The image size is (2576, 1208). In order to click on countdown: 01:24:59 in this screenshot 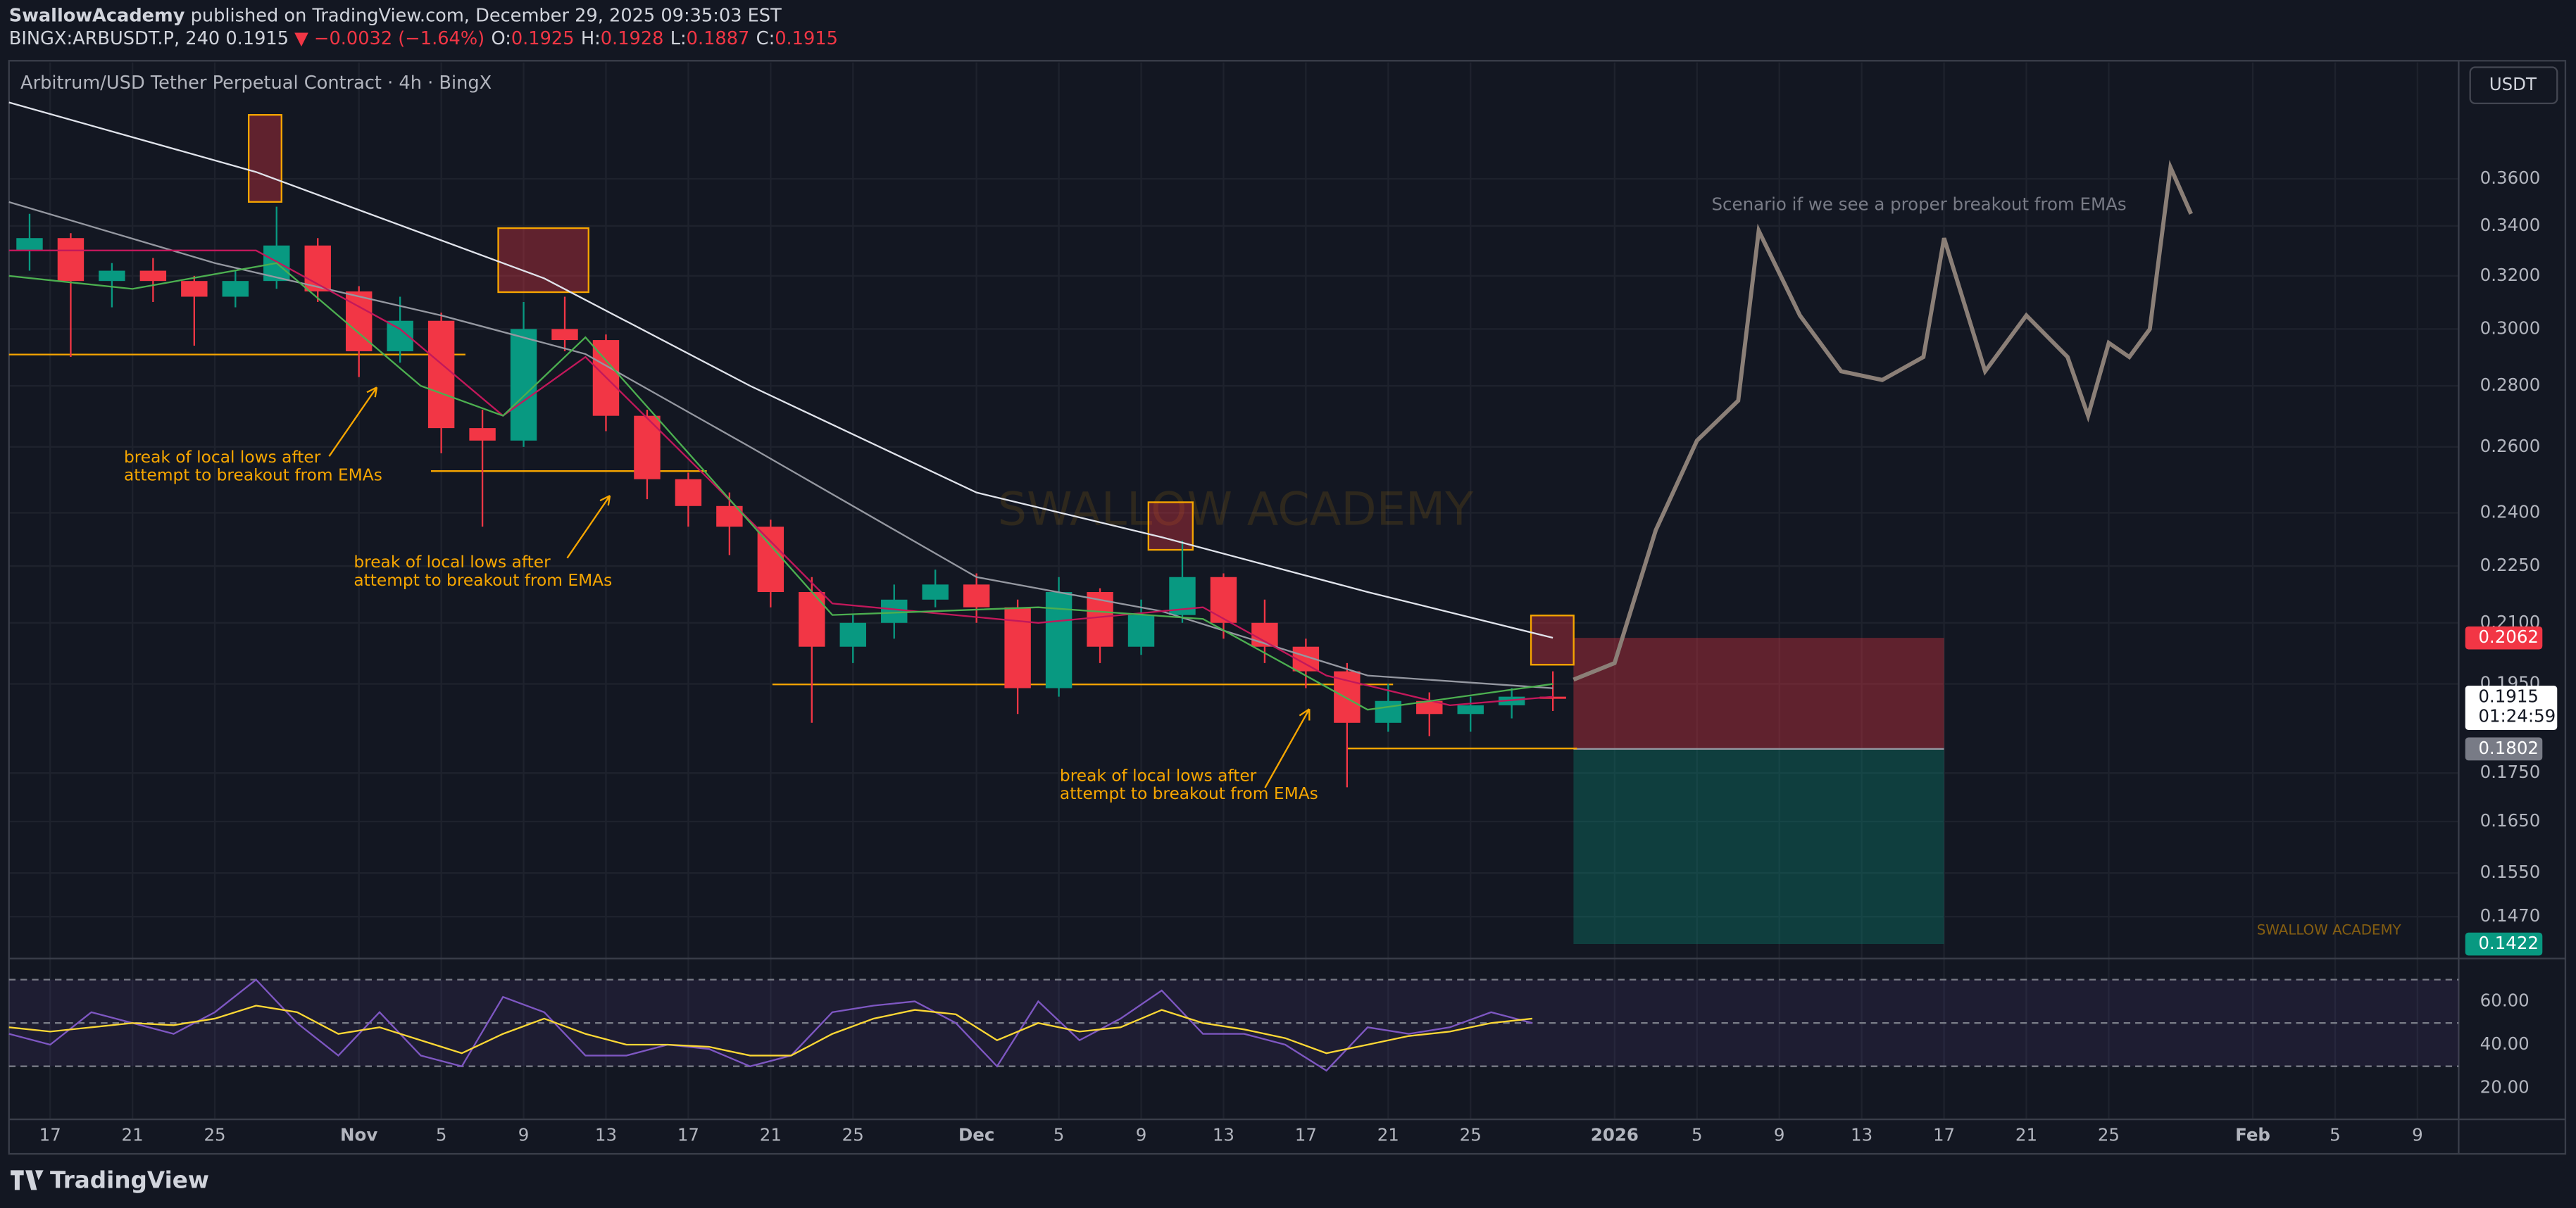, I will do `click(2517, 716)`.